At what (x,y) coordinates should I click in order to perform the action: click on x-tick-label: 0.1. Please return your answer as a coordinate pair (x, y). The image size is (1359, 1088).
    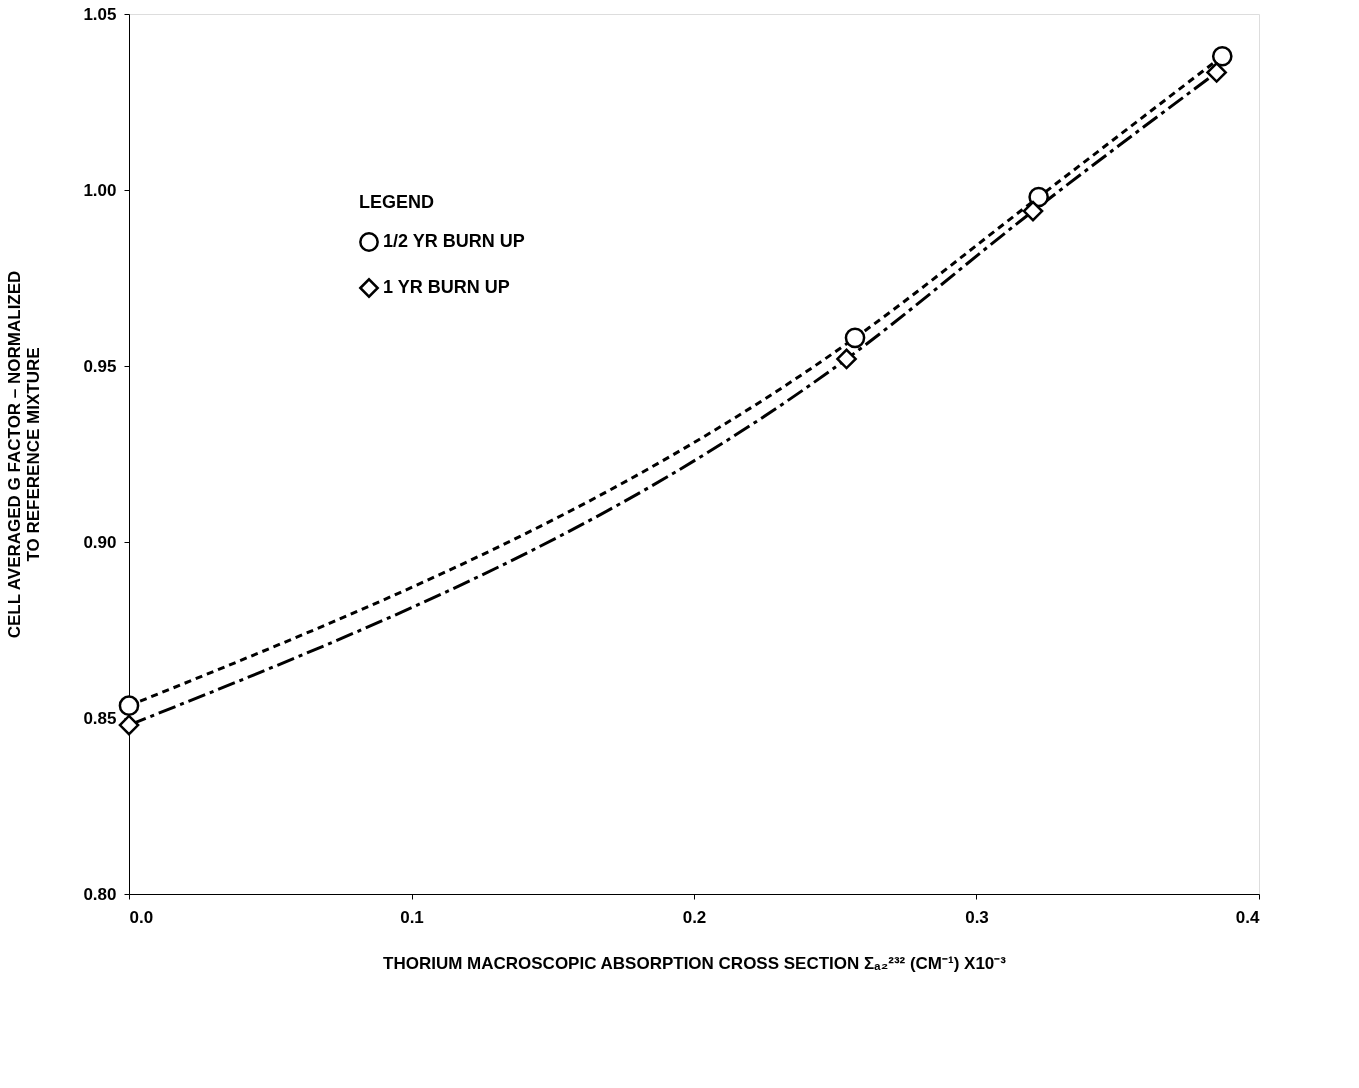
    Looking at the image, I should click on (412, 917).